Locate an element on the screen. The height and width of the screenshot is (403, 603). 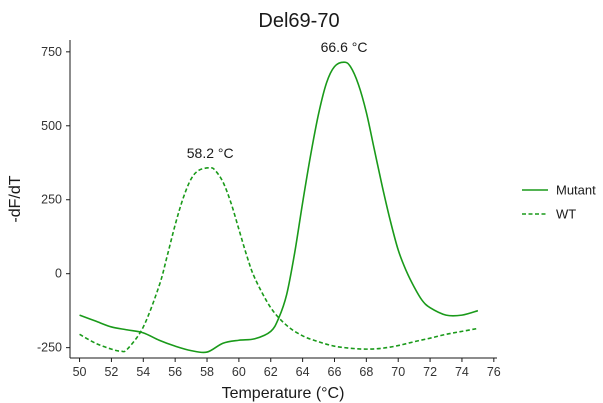
x-tick-label: 52 is located at coordinates (111, 372).